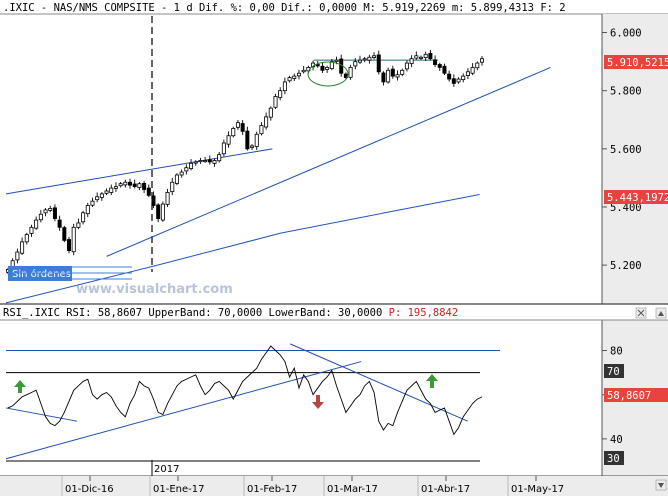  What do you see at coordinates (334, 486) in the screenshot?
I see `time-axis` at bounding box center [334, 486].